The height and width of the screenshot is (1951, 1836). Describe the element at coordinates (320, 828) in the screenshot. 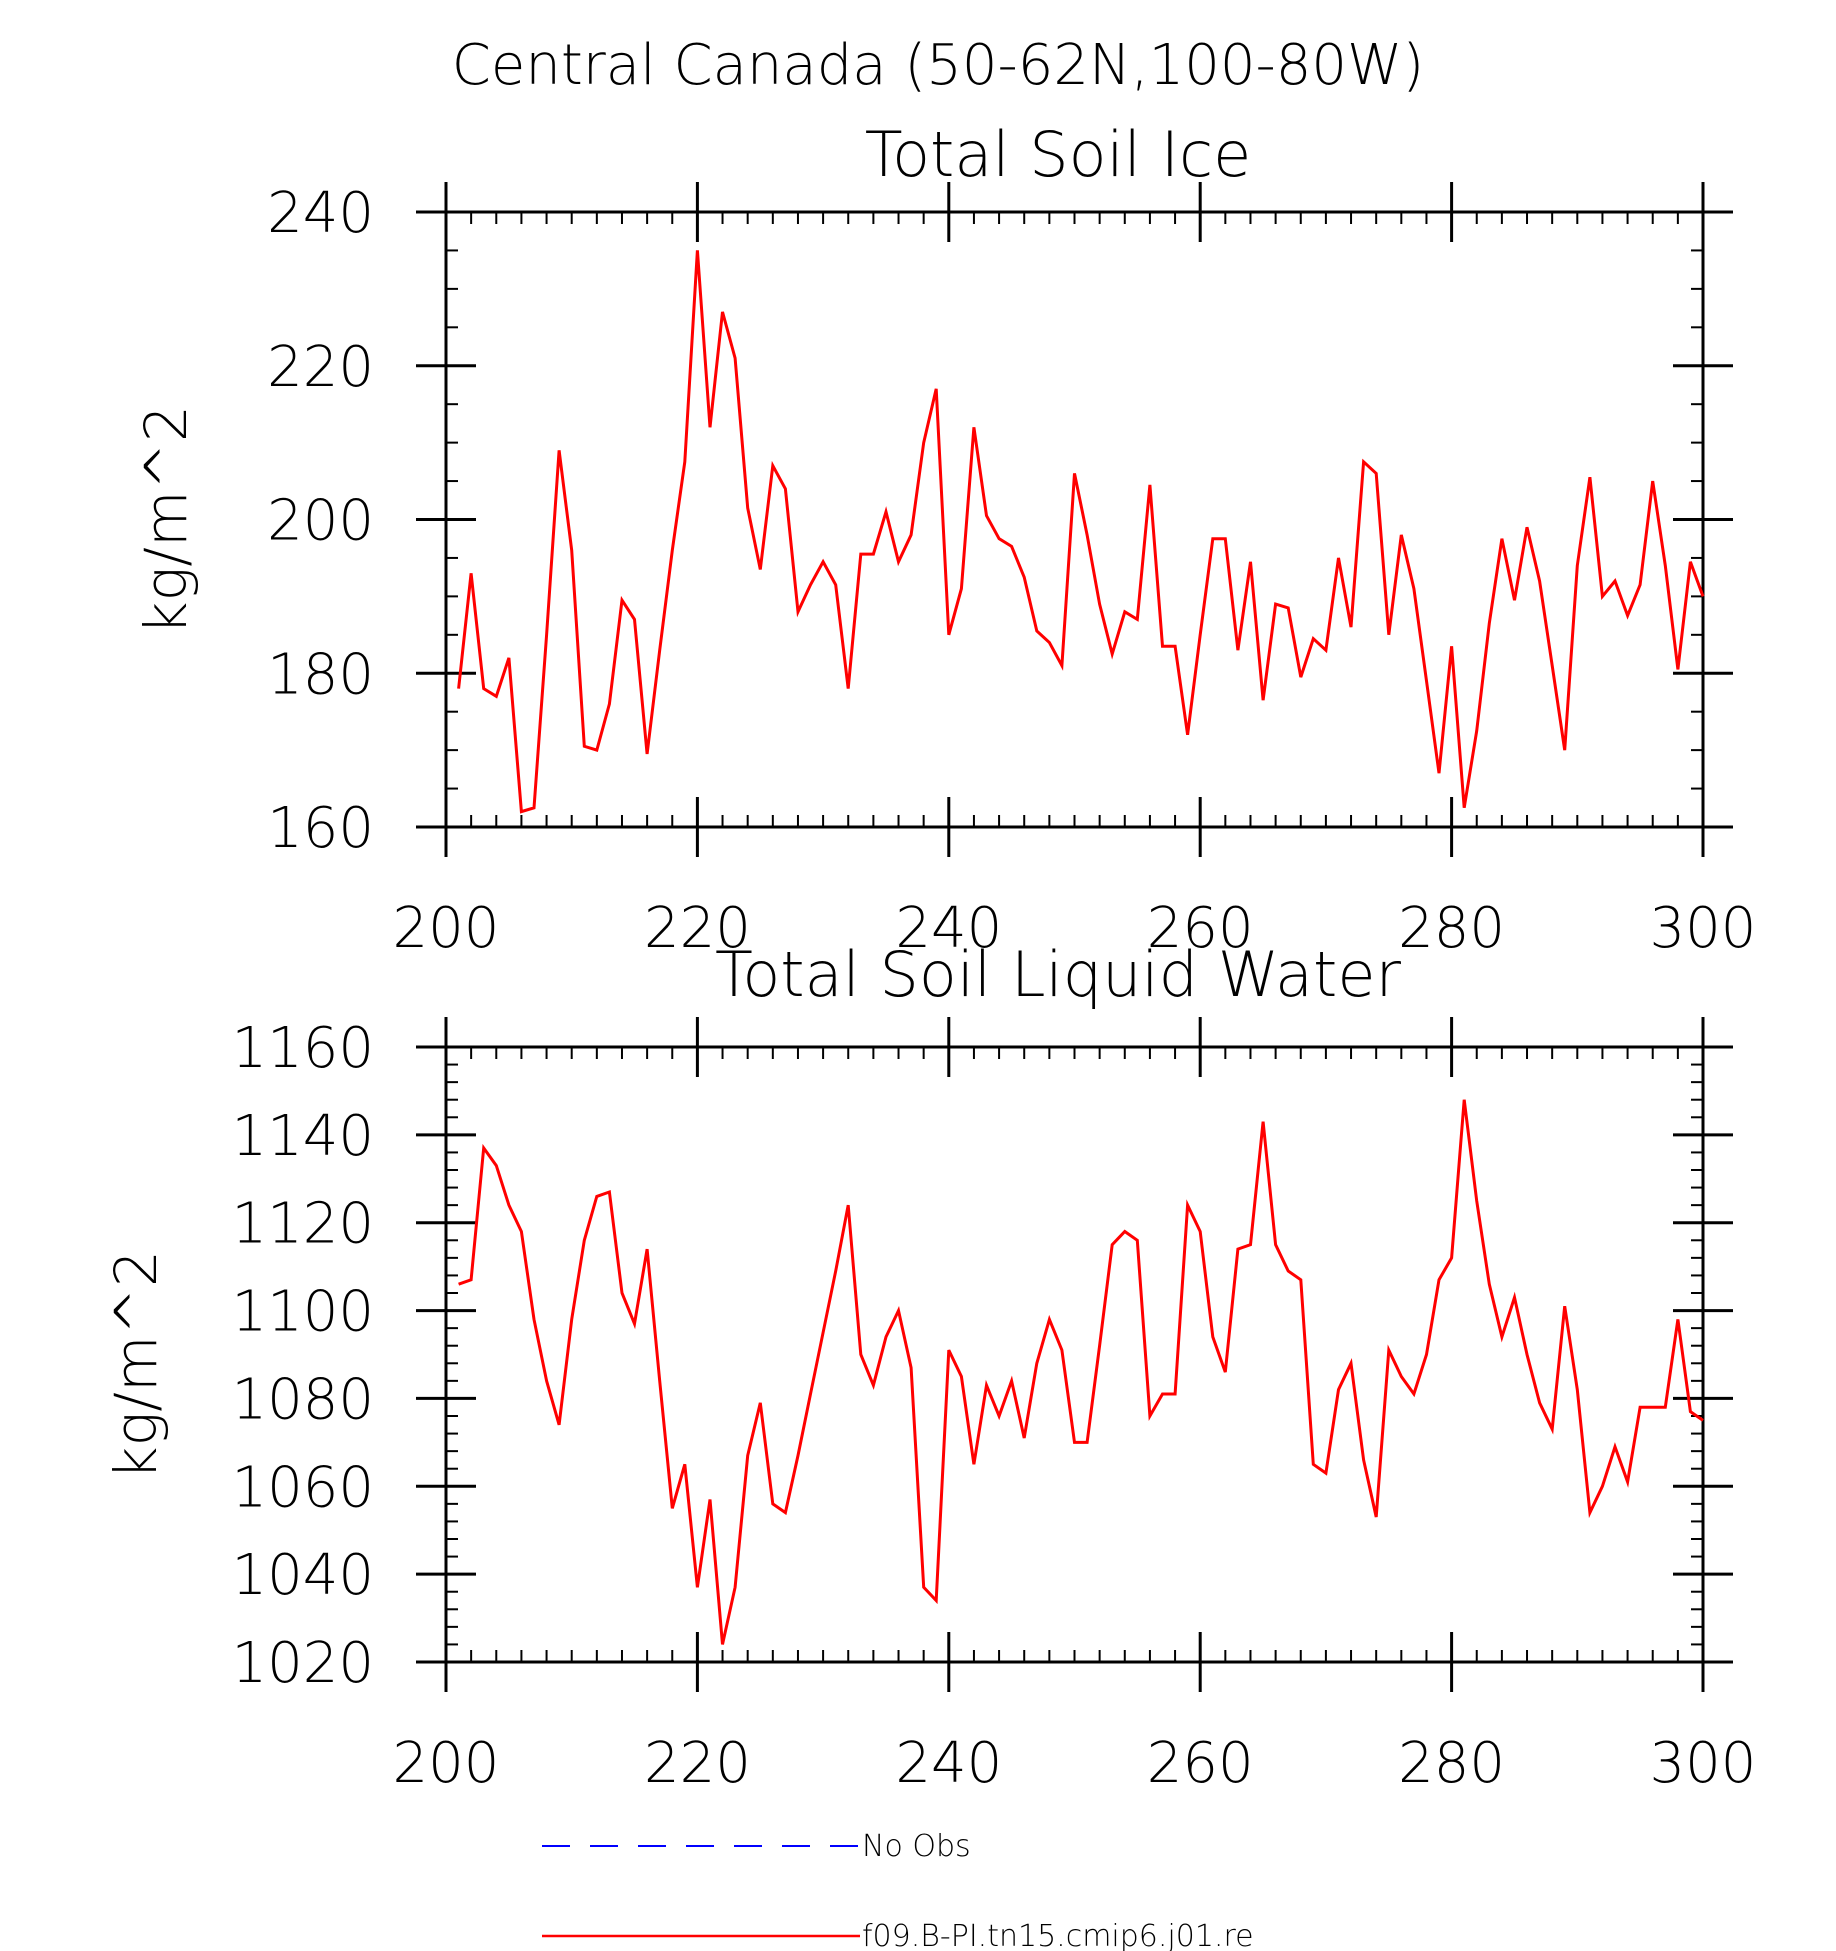

I see `y-tick-label: 160` at that location.